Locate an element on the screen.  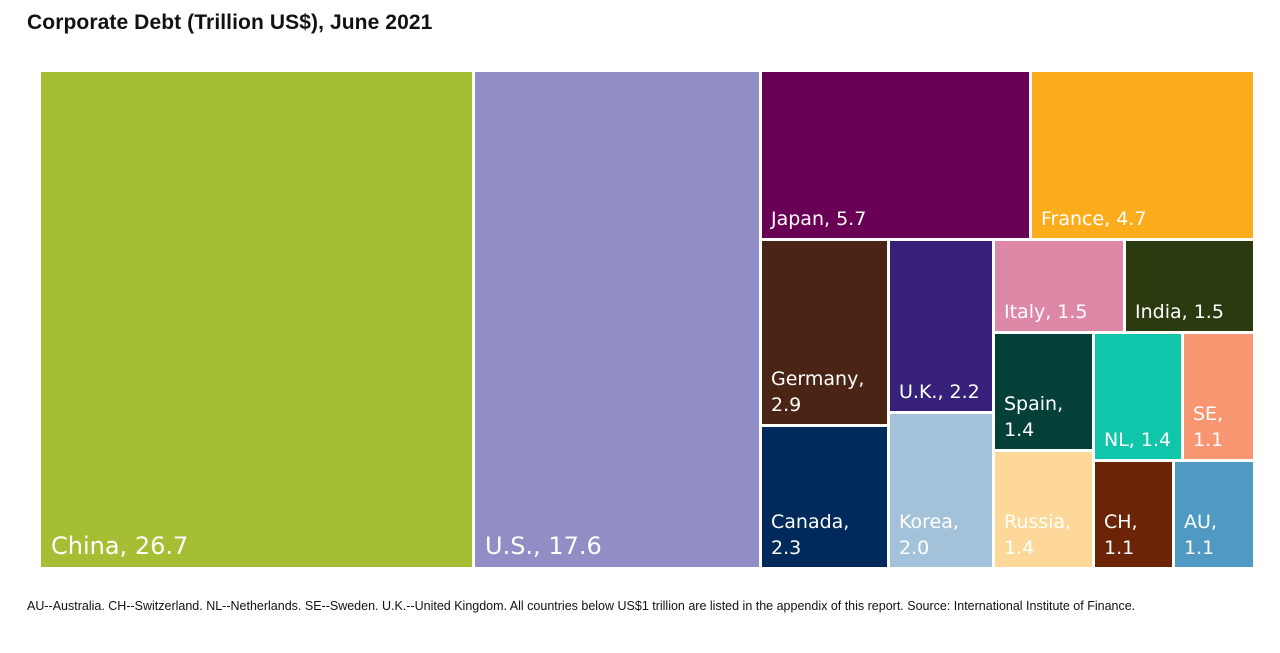
treemap-tile-u-k: U.K., 2.2 is located at coordinates (941, 326).